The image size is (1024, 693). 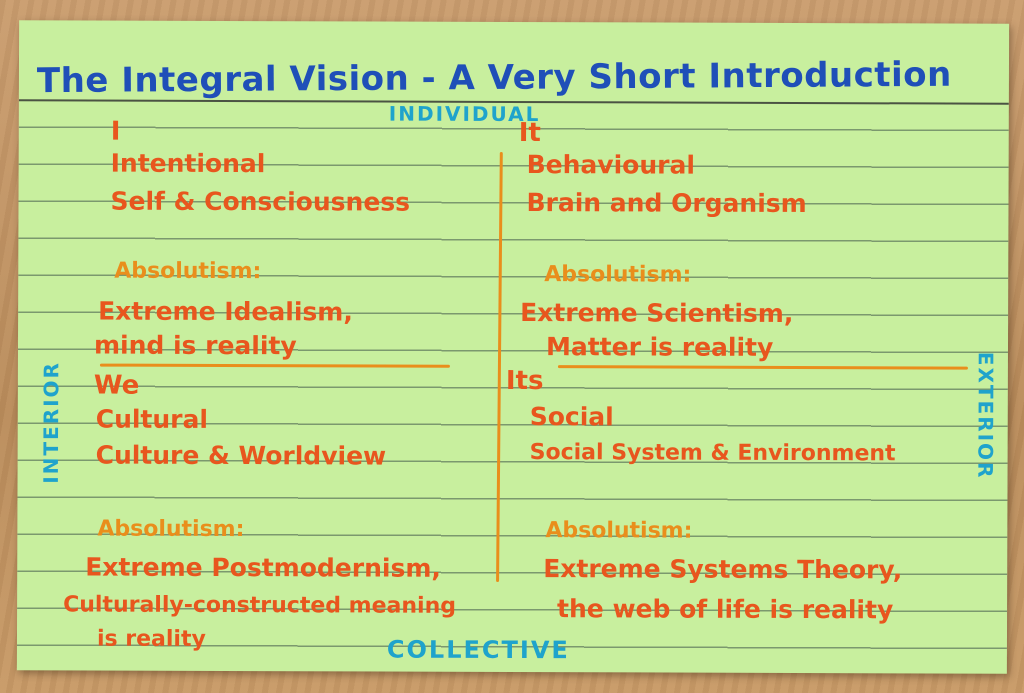 What do you see at coordinates (260, 201) in the screenshot?
I see `quadrant-line: Self & Consciousness` at bounding box center [260, 201].